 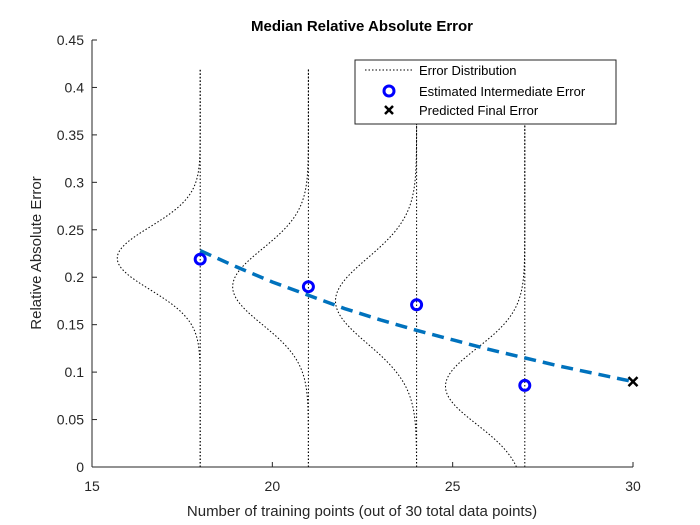 What do you see at coordinates (362, 478) in the screenshot?
I see `x-ticks: 15 20 25 30` at bounding box center [362, 478].